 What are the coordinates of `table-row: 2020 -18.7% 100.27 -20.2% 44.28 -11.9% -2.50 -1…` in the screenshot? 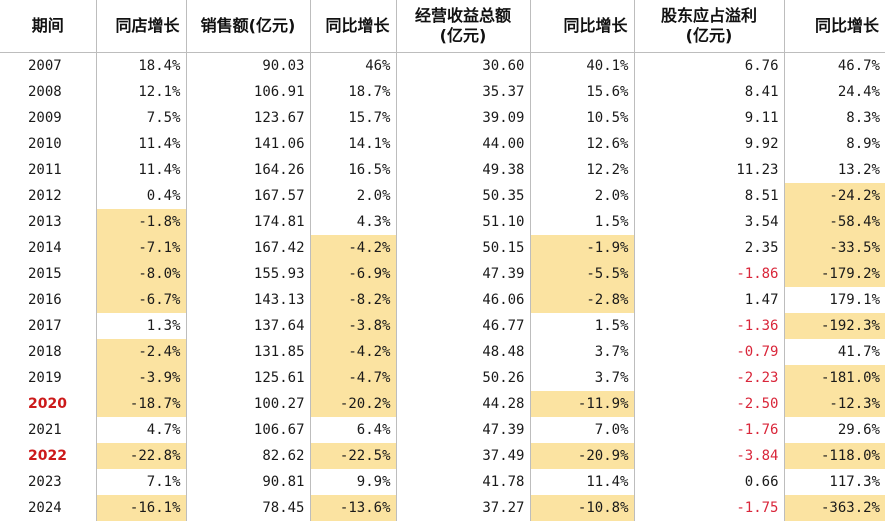 It's located at (442, 404).